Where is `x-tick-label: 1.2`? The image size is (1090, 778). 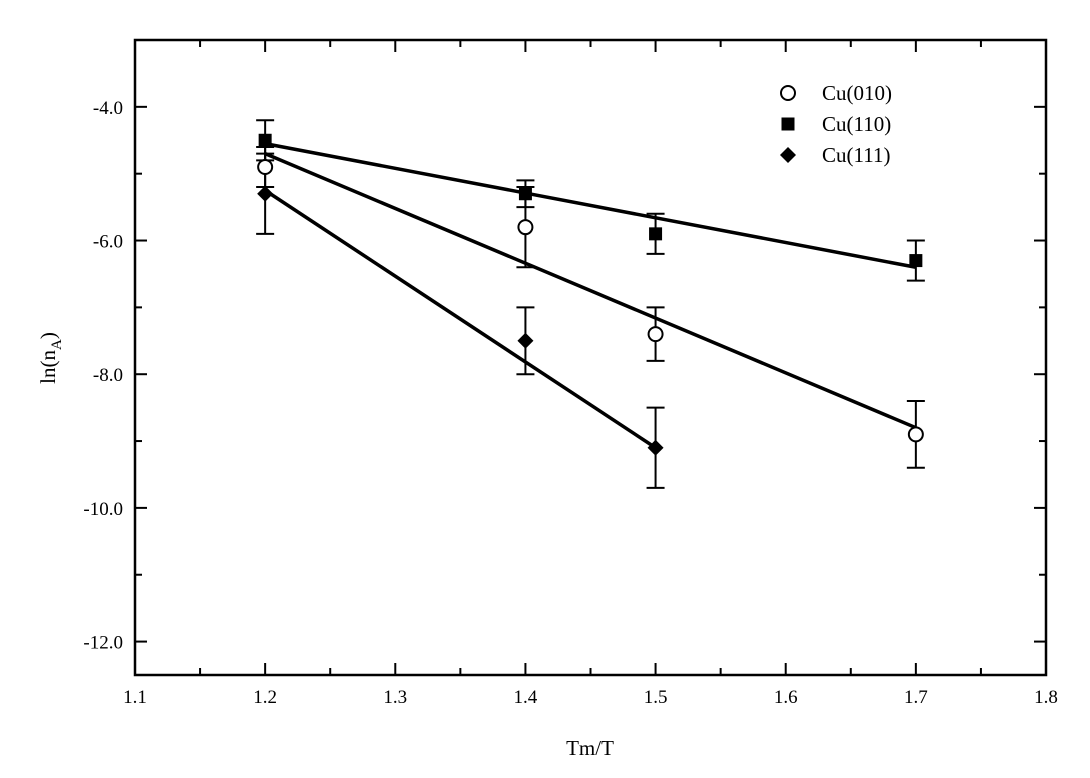 x-tick-label: 1.2 is located at coordinates (265, 697).